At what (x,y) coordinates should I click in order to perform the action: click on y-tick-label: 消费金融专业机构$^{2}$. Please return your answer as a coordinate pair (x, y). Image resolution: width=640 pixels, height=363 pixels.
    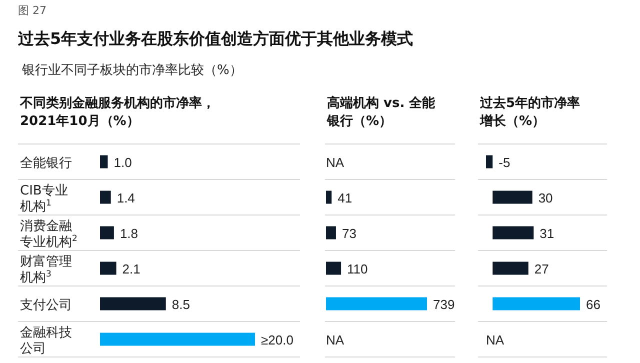
    Looking at the image, I should click on (49, 234).